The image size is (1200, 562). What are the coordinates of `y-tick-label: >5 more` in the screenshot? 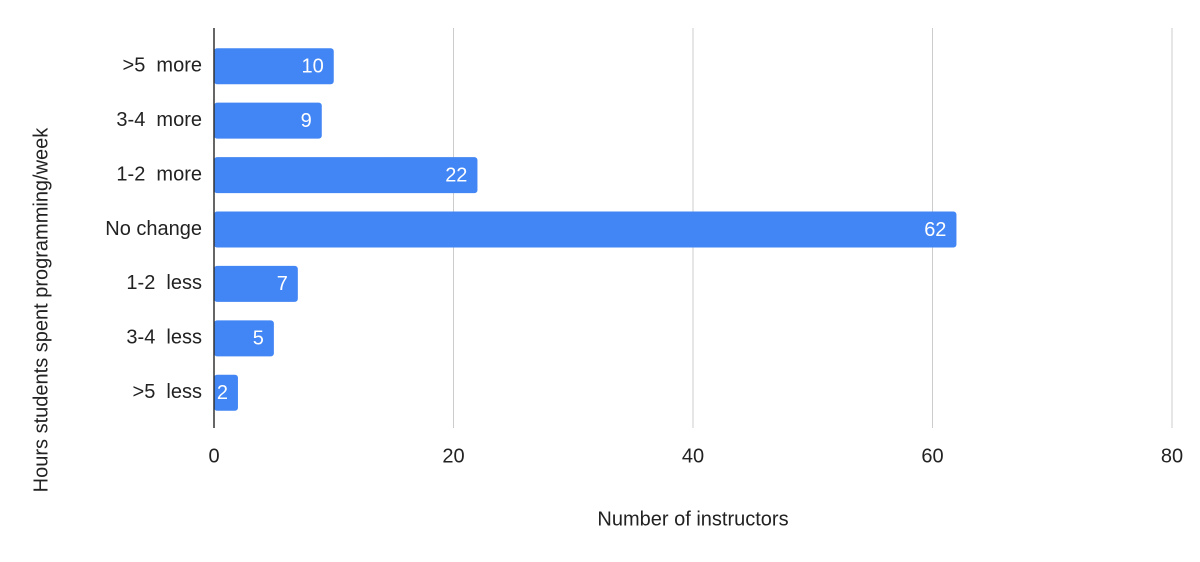 It's located at (162, 65).